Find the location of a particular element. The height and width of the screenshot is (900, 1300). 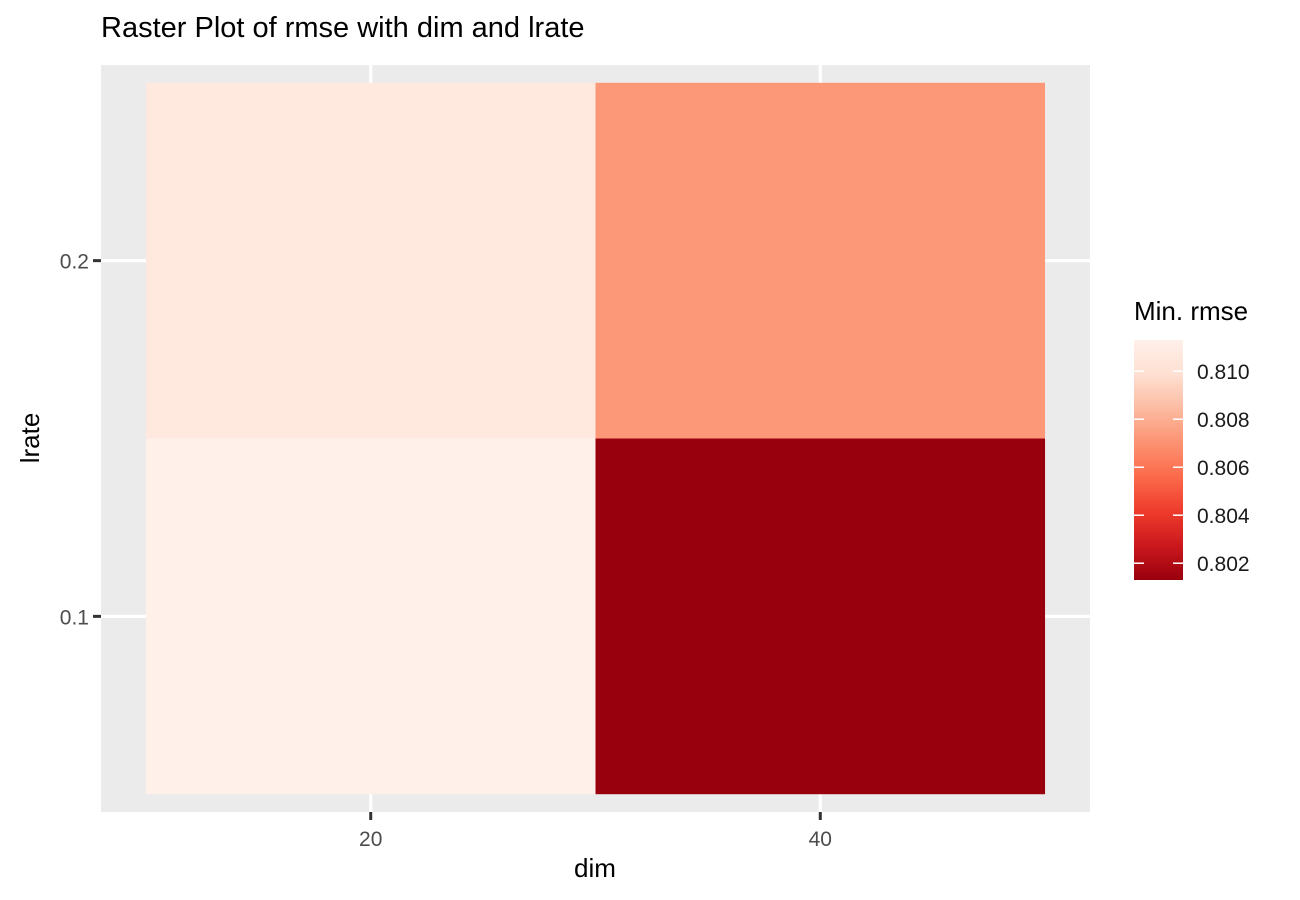

legend-title: Min. rmse is located at coordinates (1191, 311).